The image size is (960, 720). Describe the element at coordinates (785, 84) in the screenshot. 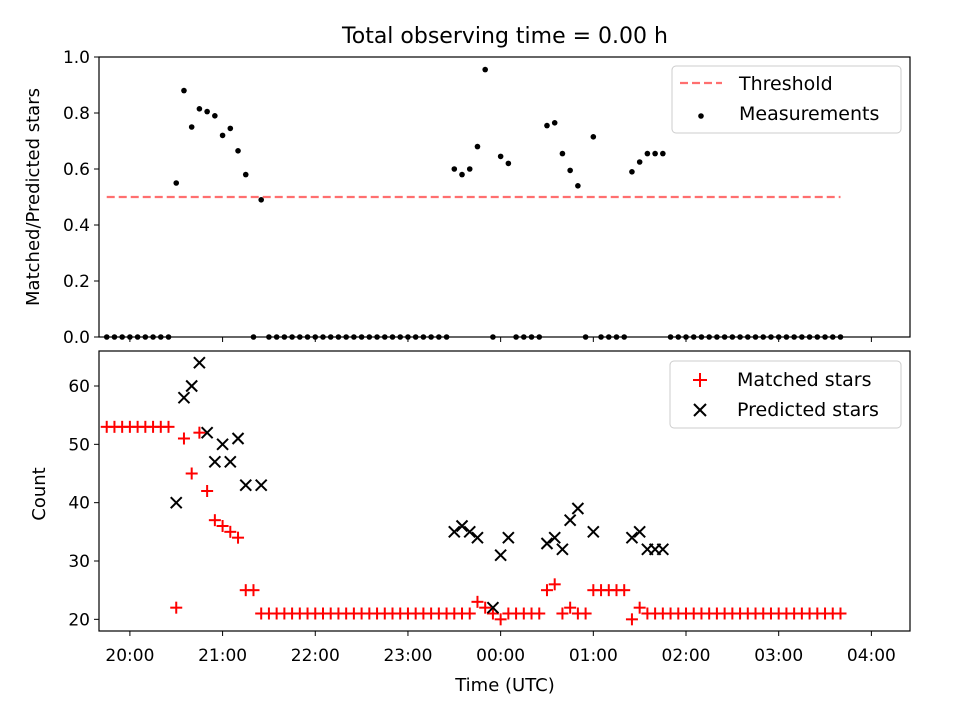

I see `legend-threshold-label: Threshold` at that location.